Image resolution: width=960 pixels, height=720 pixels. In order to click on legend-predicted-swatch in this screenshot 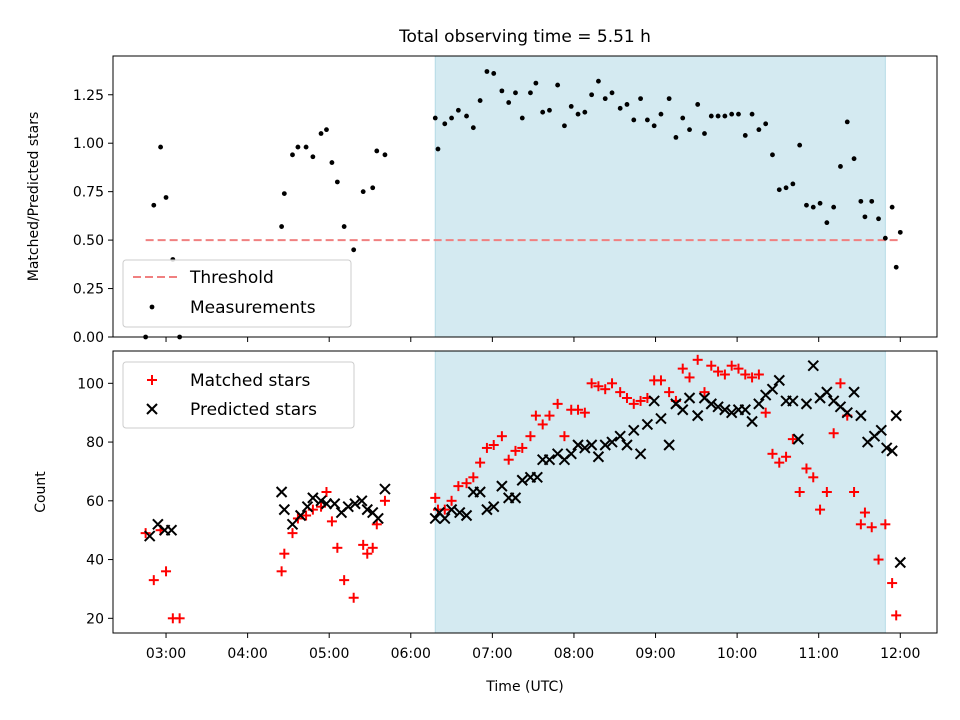, I will do `click(152, 409)`.